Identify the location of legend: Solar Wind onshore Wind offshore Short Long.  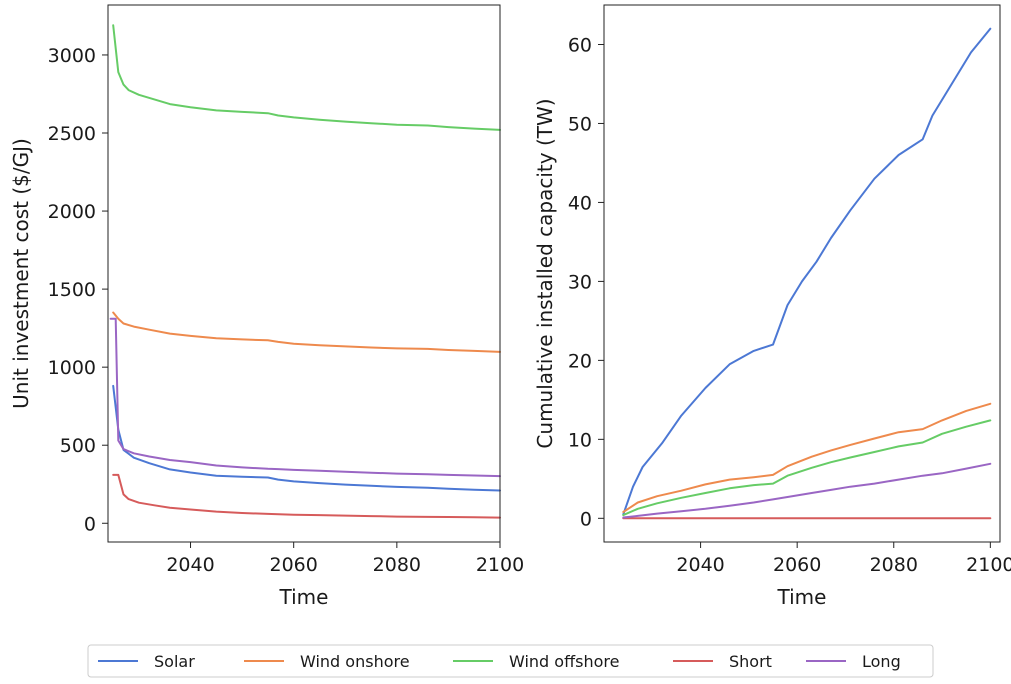
(510, 661).